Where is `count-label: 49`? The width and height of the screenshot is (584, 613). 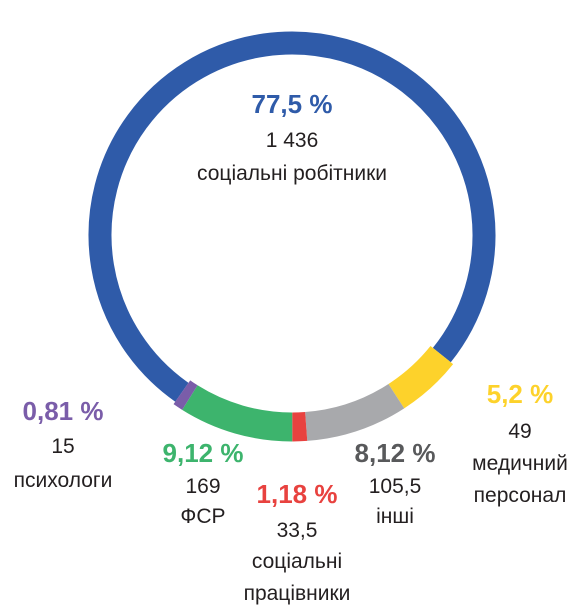 count-label: 49 is located at coordinates (519, 431).